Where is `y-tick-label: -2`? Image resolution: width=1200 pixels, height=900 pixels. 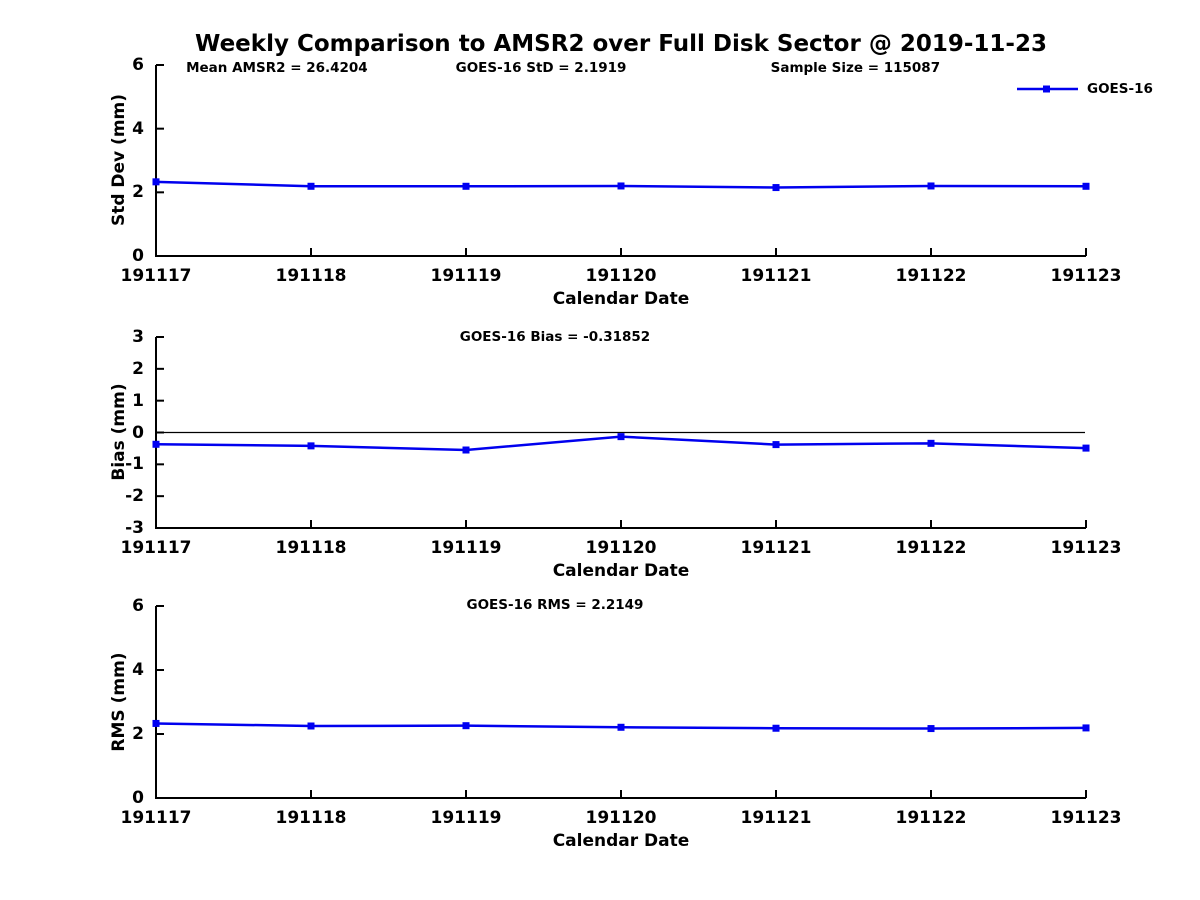
y-tick-label: -2 is located at coordinates (134, 496).